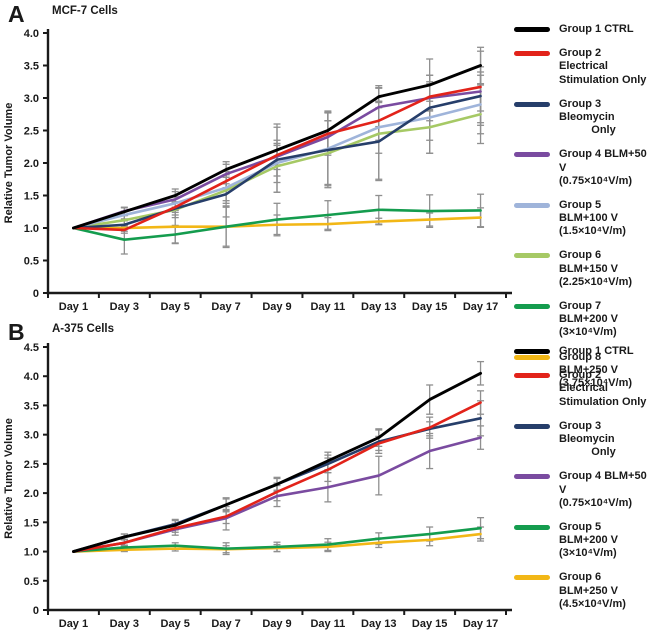  I want to click on legend-label-line: Group 7 BLM+200 V, so click(588, 313).